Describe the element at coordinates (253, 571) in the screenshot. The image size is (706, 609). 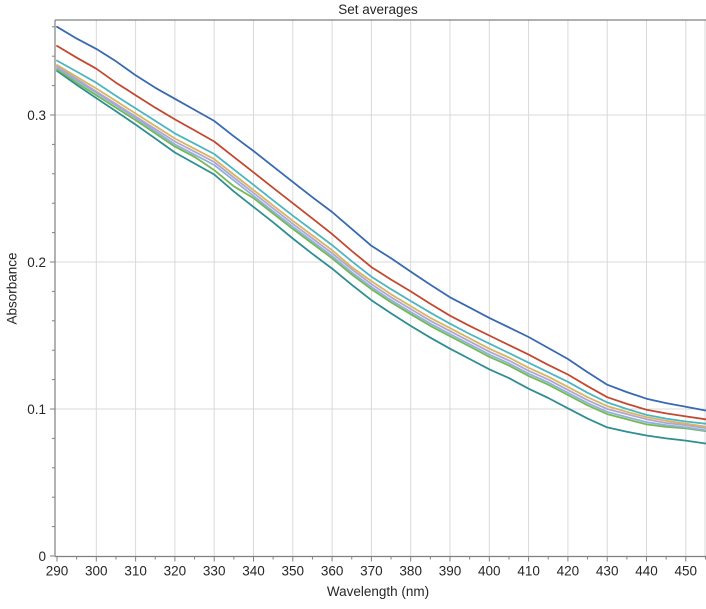
I see `x-tick-label: 340` at that location.